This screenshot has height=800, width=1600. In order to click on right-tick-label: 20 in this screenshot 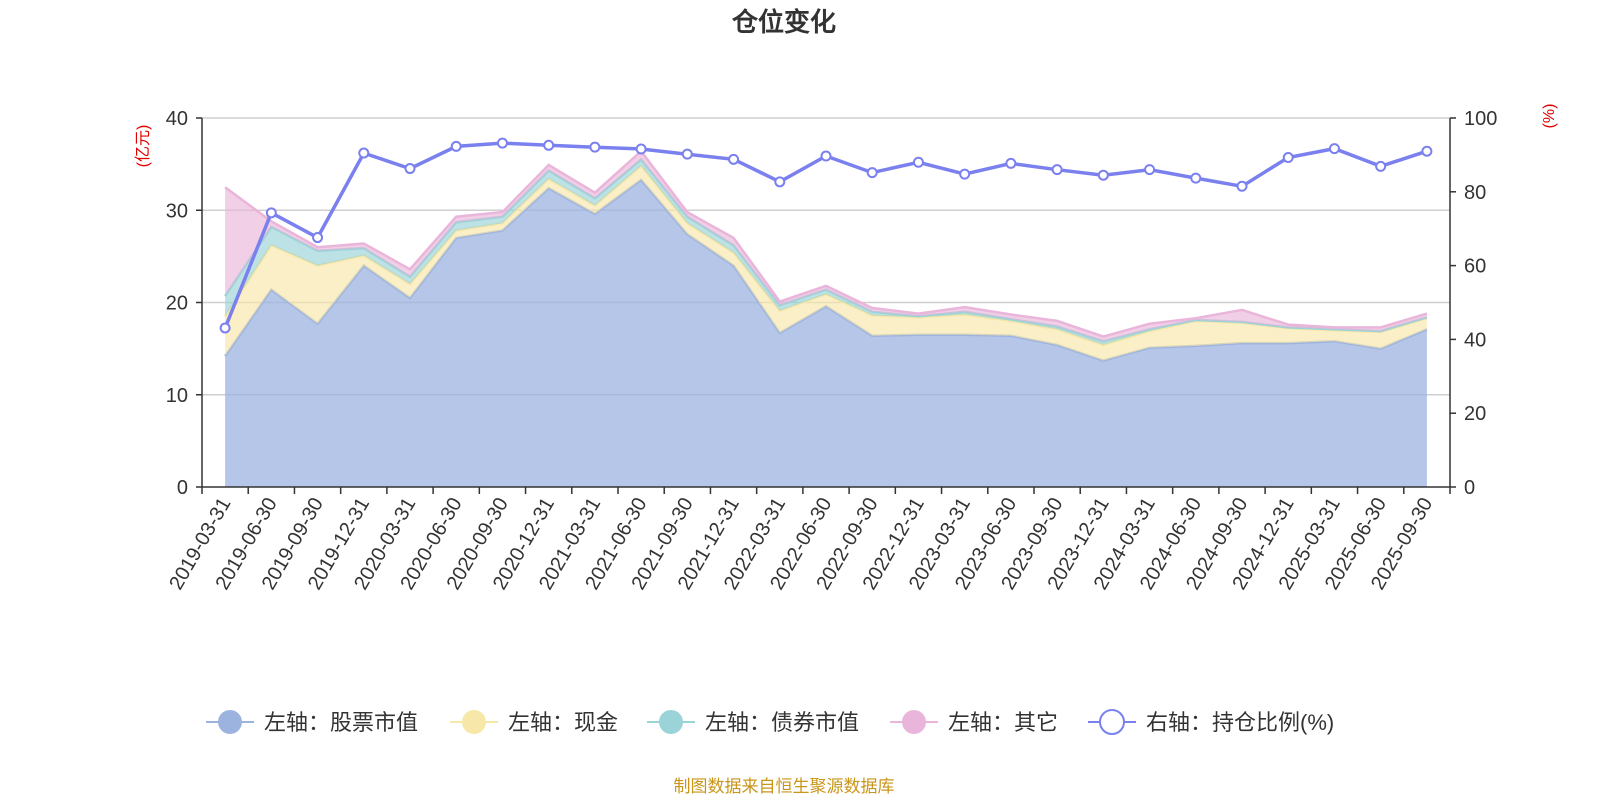, I will do `click(1475, 414)`.